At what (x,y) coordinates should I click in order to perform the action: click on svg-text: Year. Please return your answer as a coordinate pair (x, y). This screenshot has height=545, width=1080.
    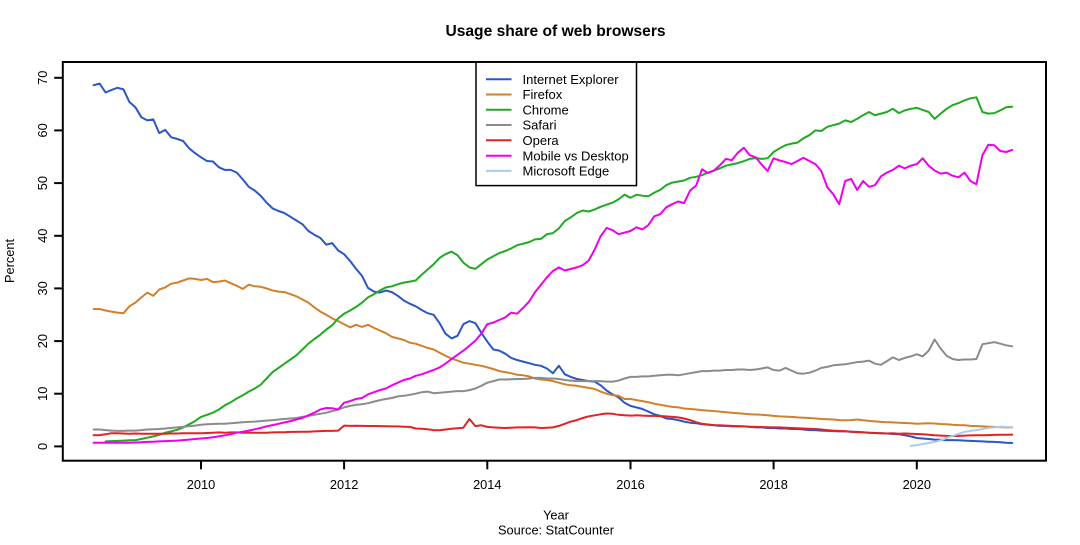
    Looking at the image, I should click on (556, 515).